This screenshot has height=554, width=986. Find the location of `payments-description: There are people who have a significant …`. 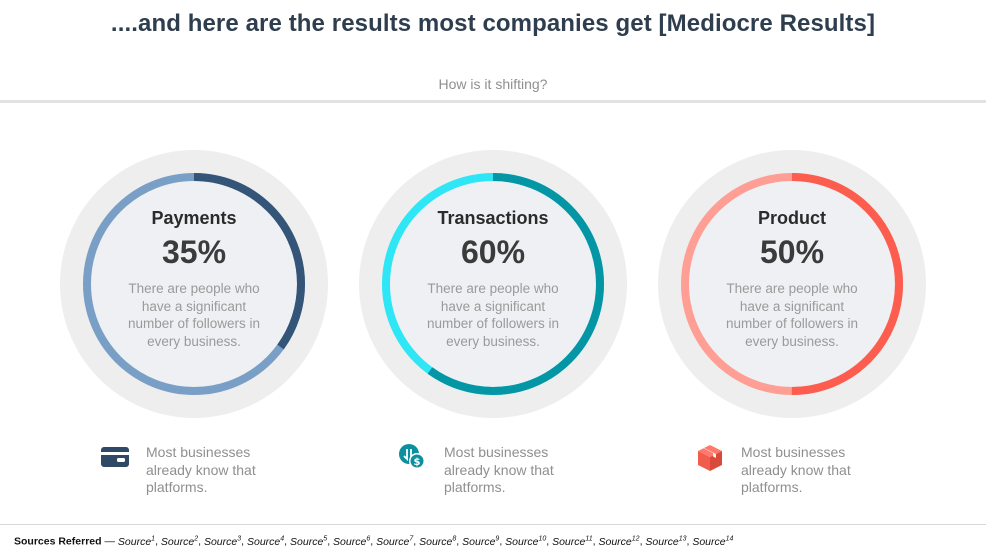

payments-description: There are people who have a significant … is located at coordinates (194, 315).